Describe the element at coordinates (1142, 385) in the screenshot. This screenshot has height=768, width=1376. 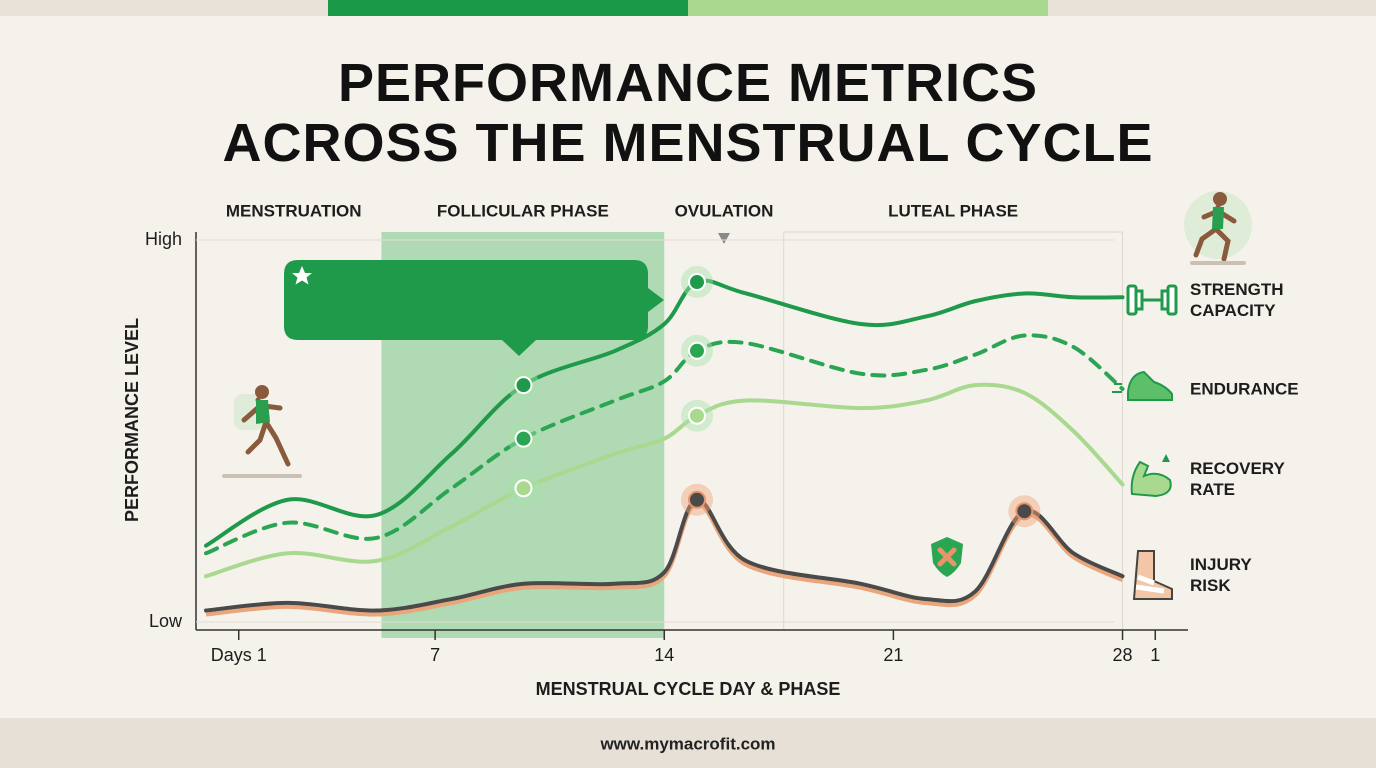
I see `shoe-icon` at that location.